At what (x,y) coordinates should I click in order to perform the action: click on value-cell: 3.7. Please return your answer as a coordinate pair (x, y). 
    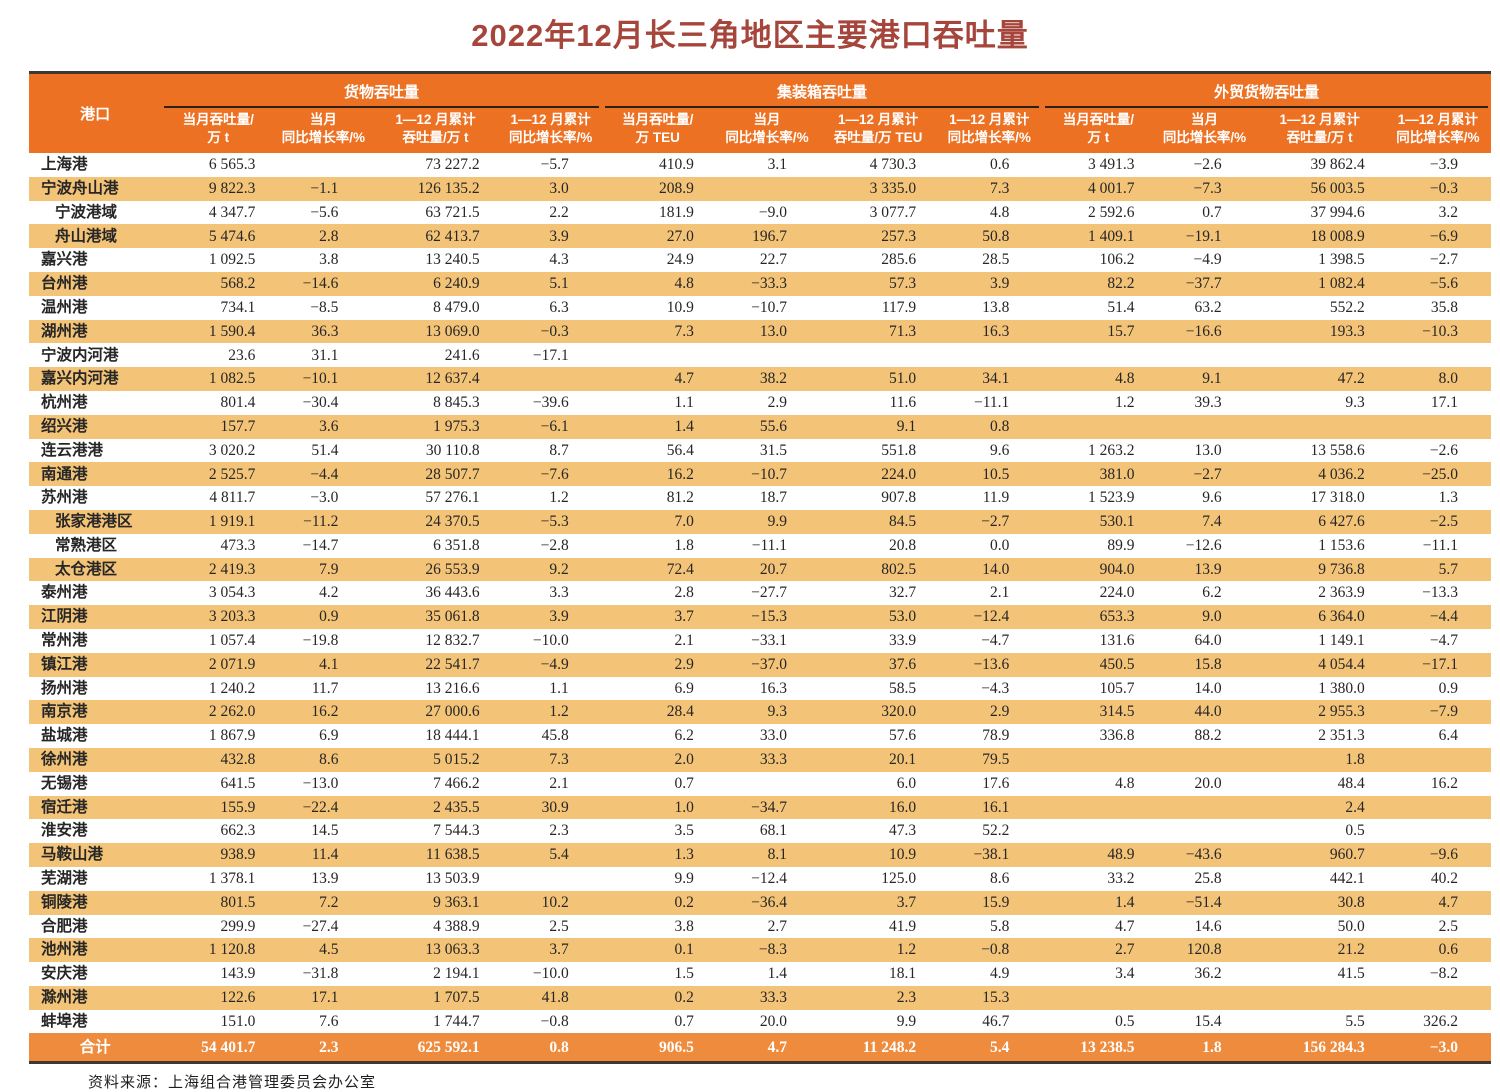
    Looking at the image, I should click on (550, 950).